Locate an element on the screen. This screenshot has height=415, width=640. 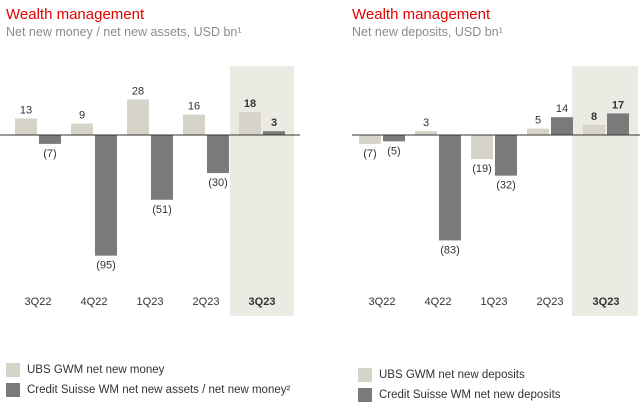
data-label: (19) is located at coordinates (482, 169).